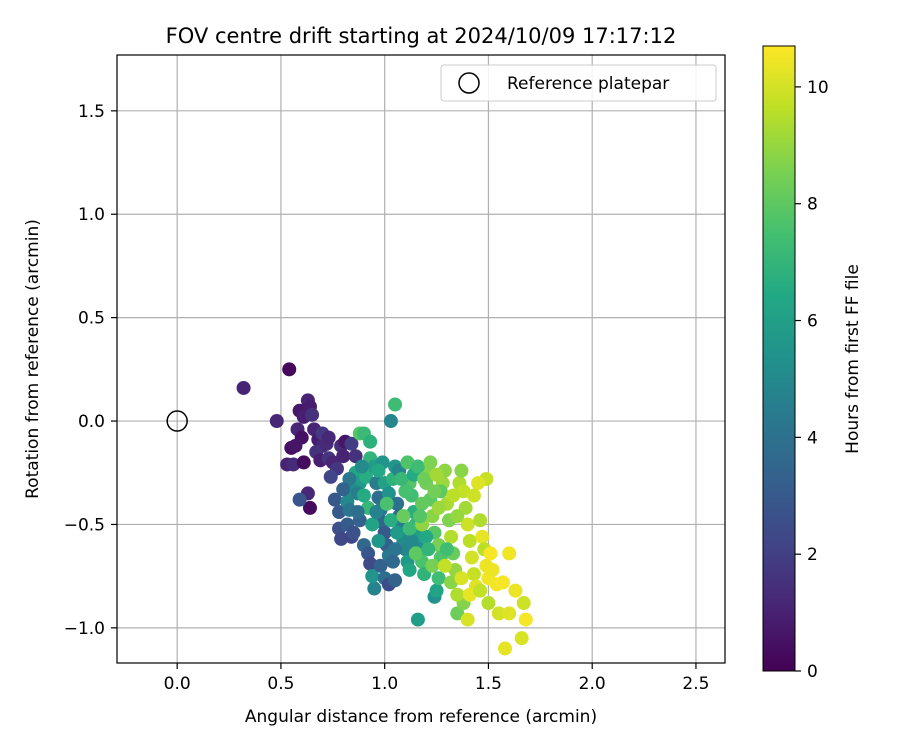 Image resolution: width=900 pixels, height=750 pixels. I want to click on x-tick-label: 0.5, so click(280, 684).